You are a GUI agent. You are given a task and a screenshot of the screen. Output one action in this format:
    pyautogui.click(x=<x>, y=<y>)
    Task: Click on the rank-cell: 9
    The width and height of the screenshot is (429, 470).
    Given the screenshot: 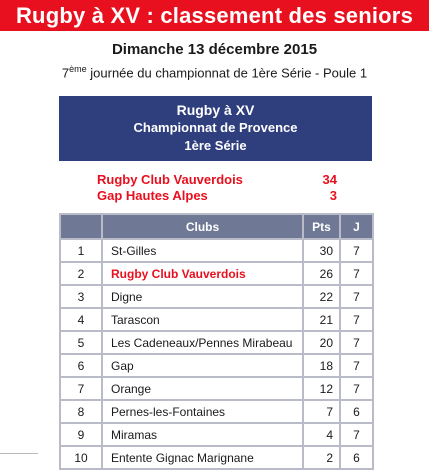 What is the action you would take?
    pyautogui.click(x=81, y=434)
    